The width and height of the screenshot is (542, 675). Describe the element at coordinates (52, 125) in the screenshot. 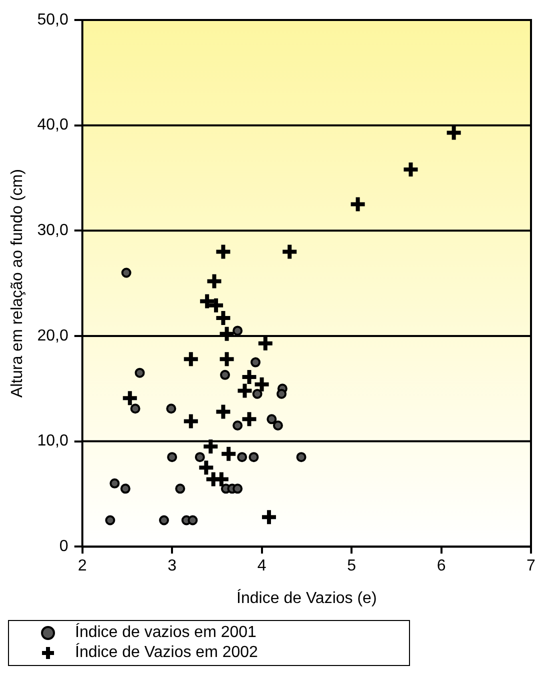

I see `y-tick-label: 40,0` at that location.